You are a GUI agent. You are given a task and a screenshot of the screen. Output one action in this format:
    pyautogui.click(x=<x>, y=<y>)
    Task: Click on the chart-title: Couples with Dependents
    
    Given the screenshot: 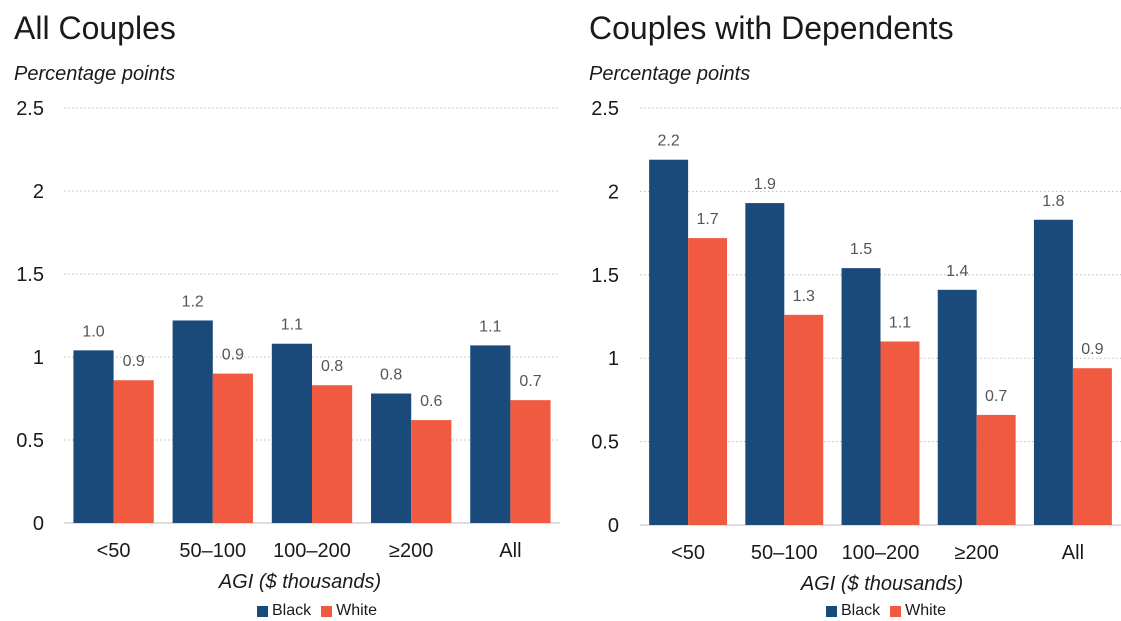 What is the action you would take?
    pyautogui.click(x=771, y=28)
    